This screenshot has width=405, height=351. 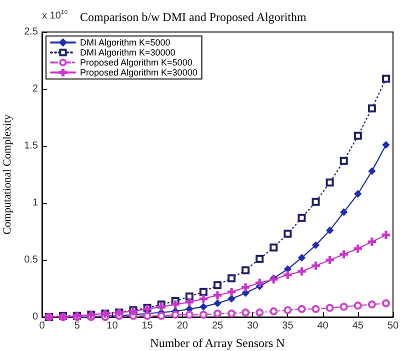 What do you see at coordinates (218, 343) in the screenshot?
I see `x-axis-title: Number of Array Sensors N` at bounding box center [218, 343].